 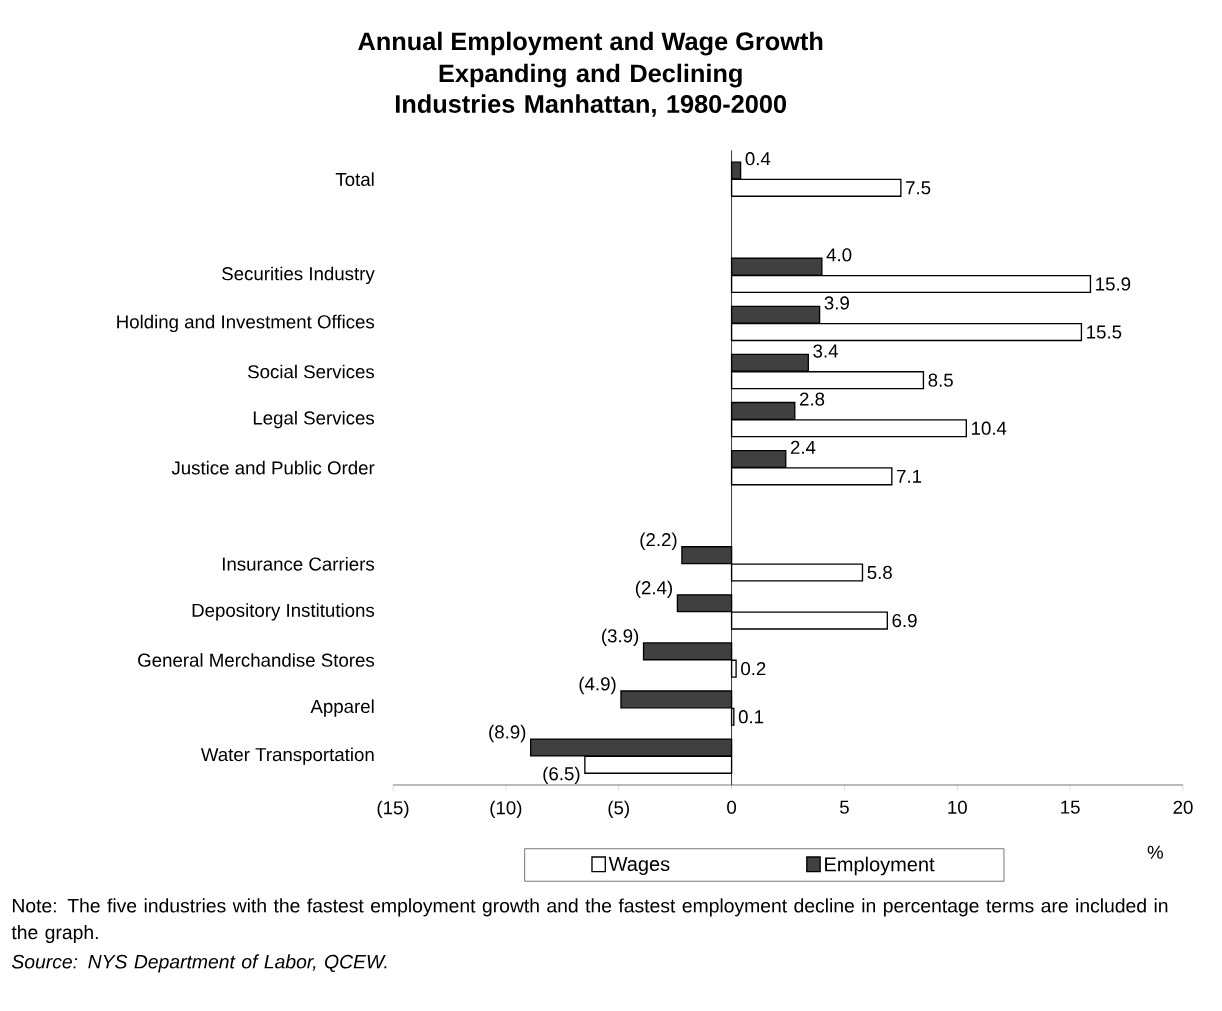 What do you see at coordinates (393, 809) in the screenshot?
I see `x-tick-label: (15)` at bounding box center [393, 809].